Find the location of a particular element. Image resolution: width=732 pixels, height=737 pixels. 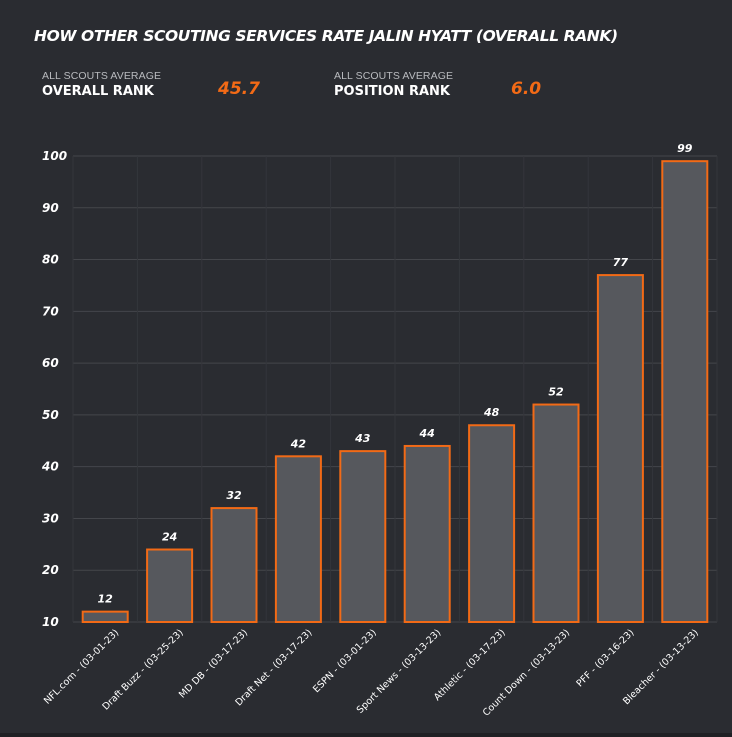

bar-value-label: 24 is located at coordinates (169, 537).